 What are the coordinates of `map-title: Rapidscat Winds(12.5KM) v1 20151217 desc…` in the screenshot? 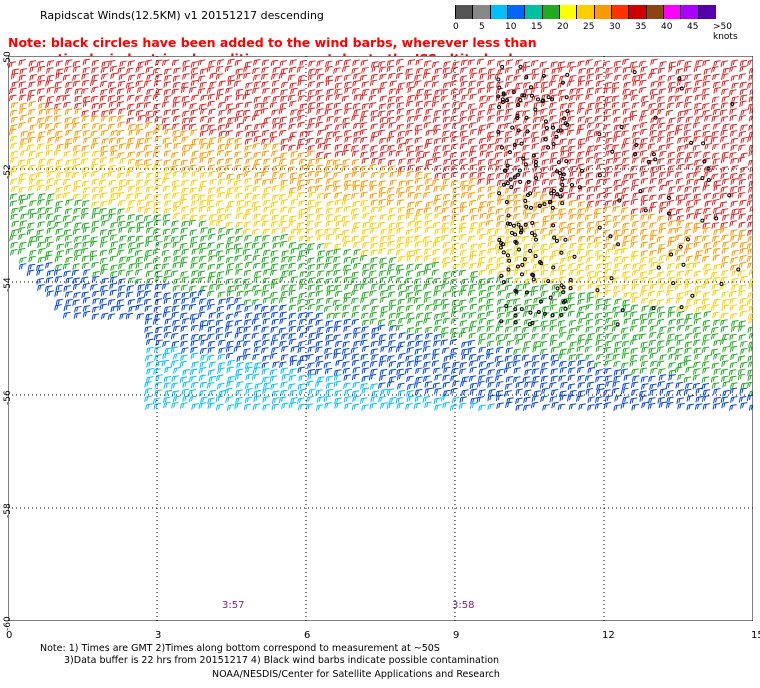 It's located at (182, 15).